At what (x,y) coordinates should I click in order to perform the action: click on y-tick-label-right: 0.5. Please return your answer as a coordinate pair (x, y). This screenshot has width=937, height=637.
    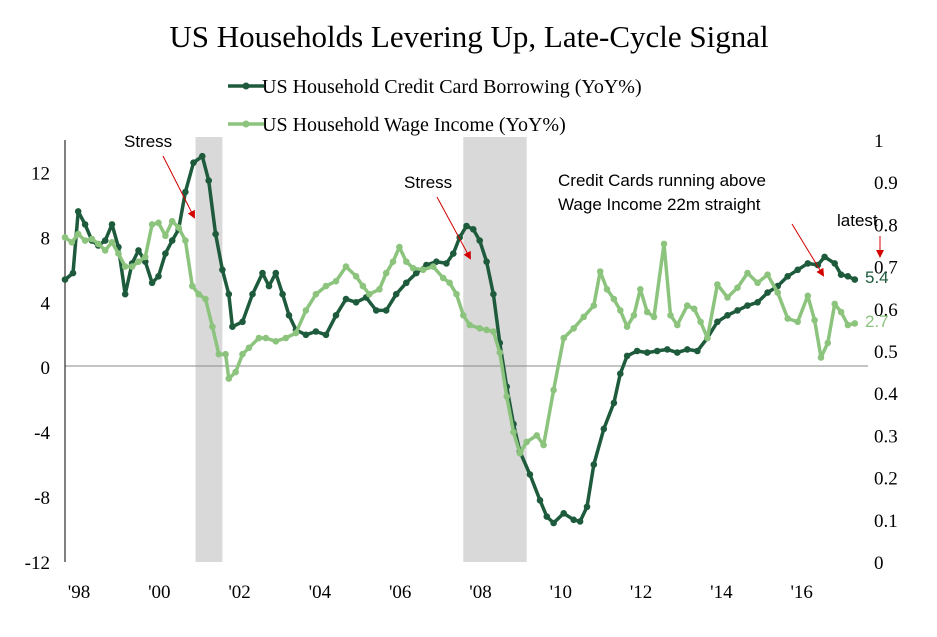
    Looking at the image, I should click on (886, 352).